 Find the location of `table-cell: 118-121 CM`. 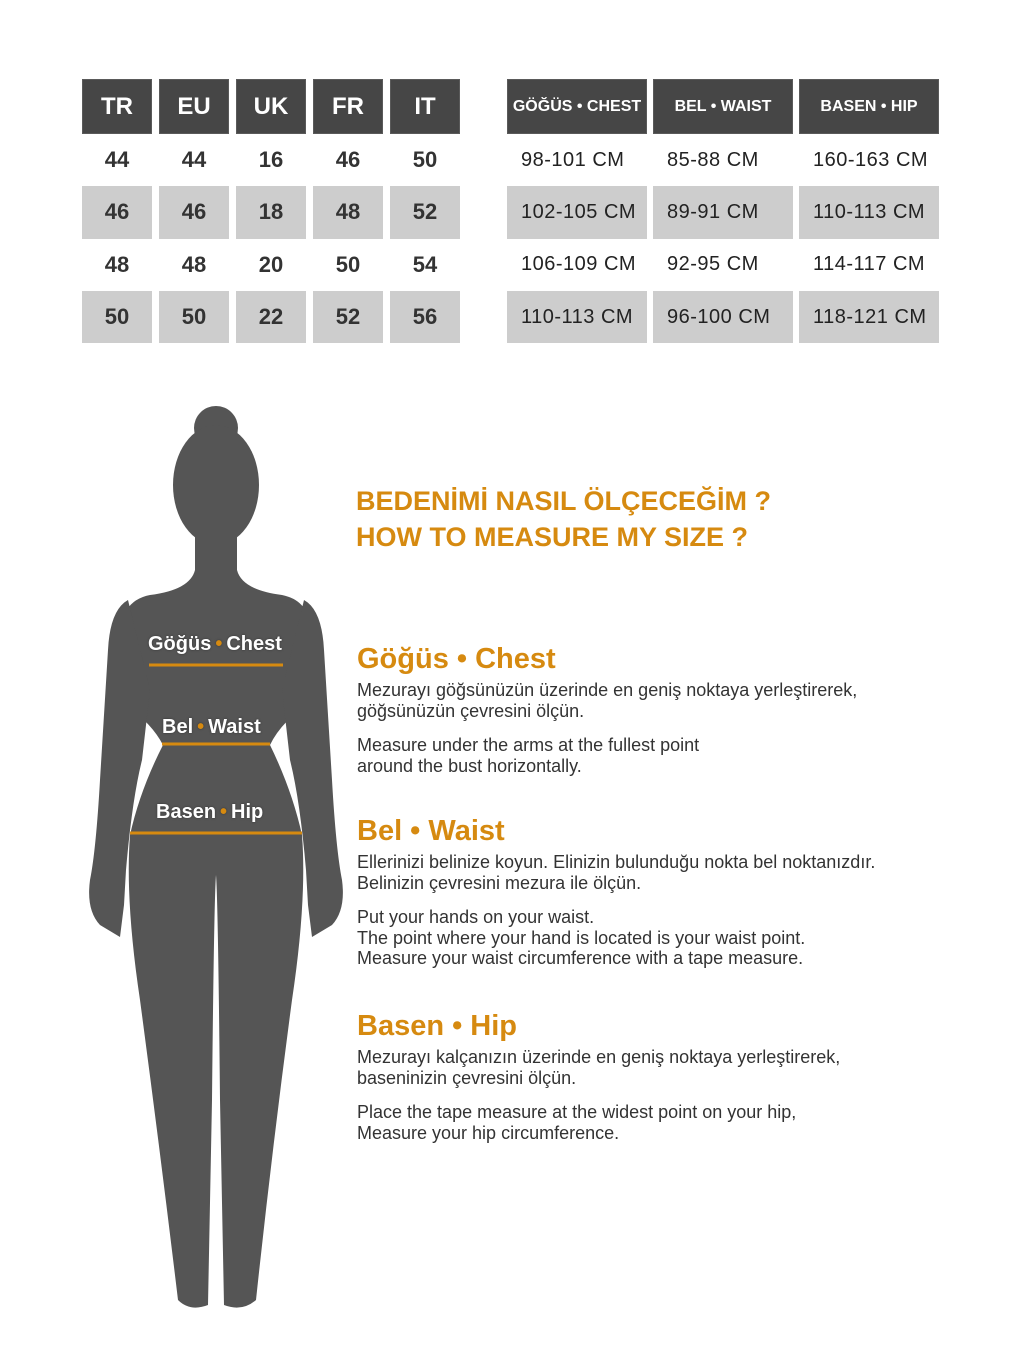

table-cell: 118-121 CM is located at coordinates (869, 317).